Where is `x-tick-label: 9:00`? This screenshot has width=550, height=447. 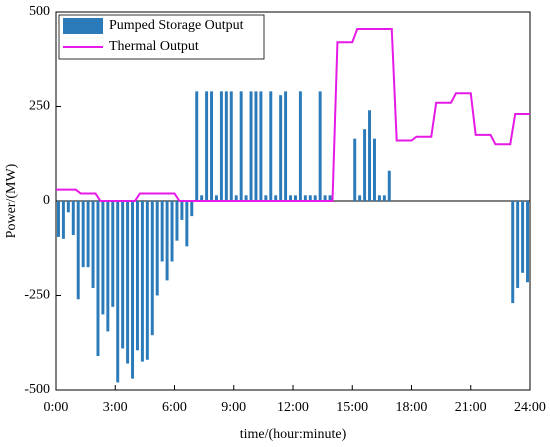 x-tick-label: 9:00 is located at coordinates (233, 407).